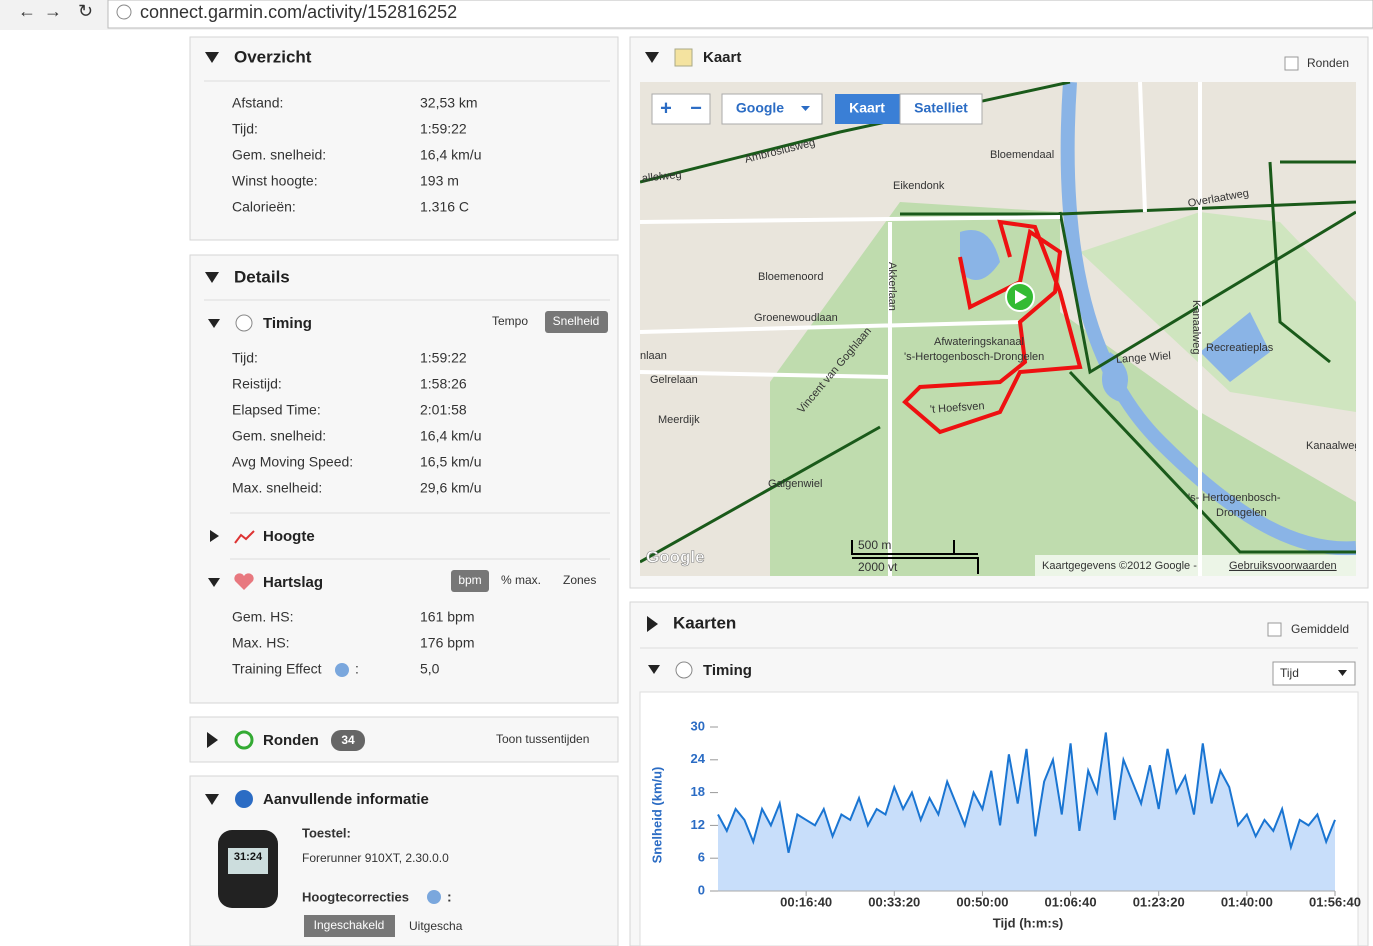 The image size is (1373, 946). I want to click on link: Toon tussentijden, so click(542, 739).